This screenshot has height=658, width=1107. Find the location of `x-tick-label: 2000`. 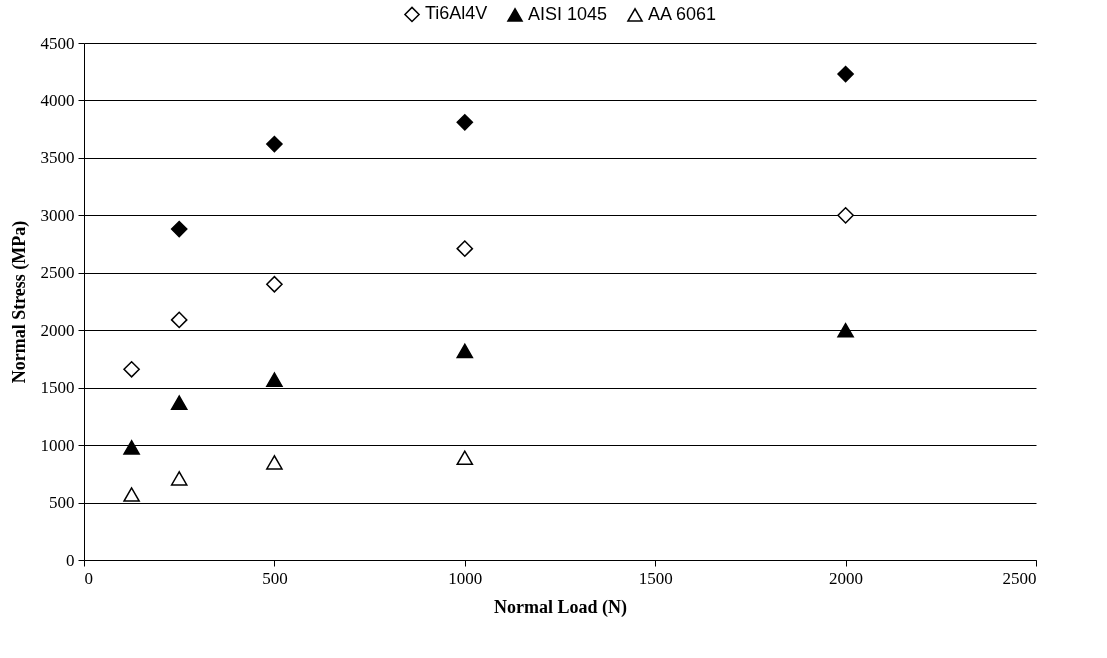

x-tick-label: 2000 is located at coordinates (846, 578).